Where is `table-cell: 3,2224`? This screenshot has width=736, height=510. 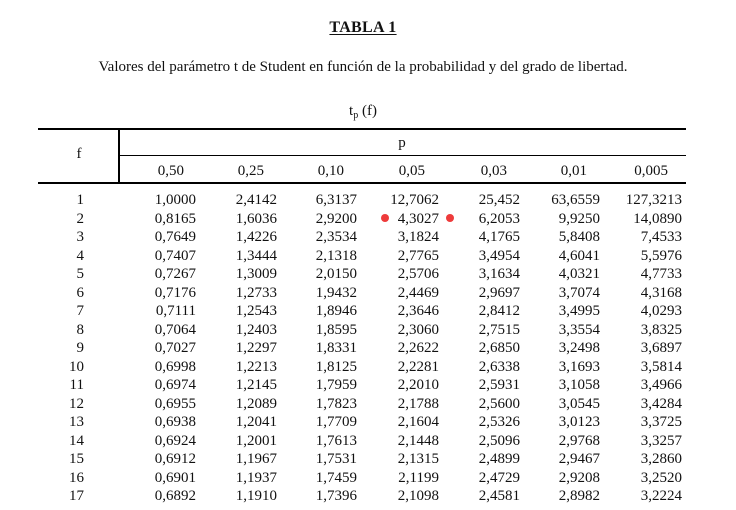
table-cell: 3,2224 is located at coordinates (661, 496).